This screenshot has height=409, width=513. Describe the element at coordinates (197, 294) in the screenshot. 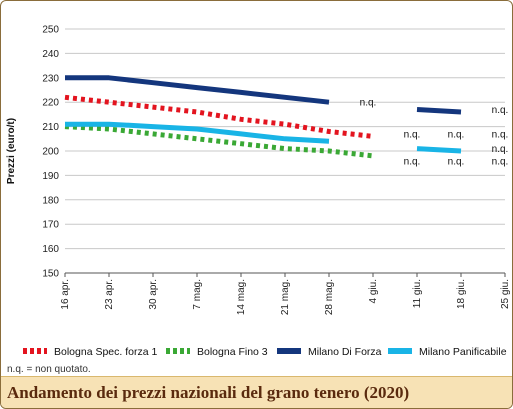

I see `x-tick-label: 7 mag.` at that location.